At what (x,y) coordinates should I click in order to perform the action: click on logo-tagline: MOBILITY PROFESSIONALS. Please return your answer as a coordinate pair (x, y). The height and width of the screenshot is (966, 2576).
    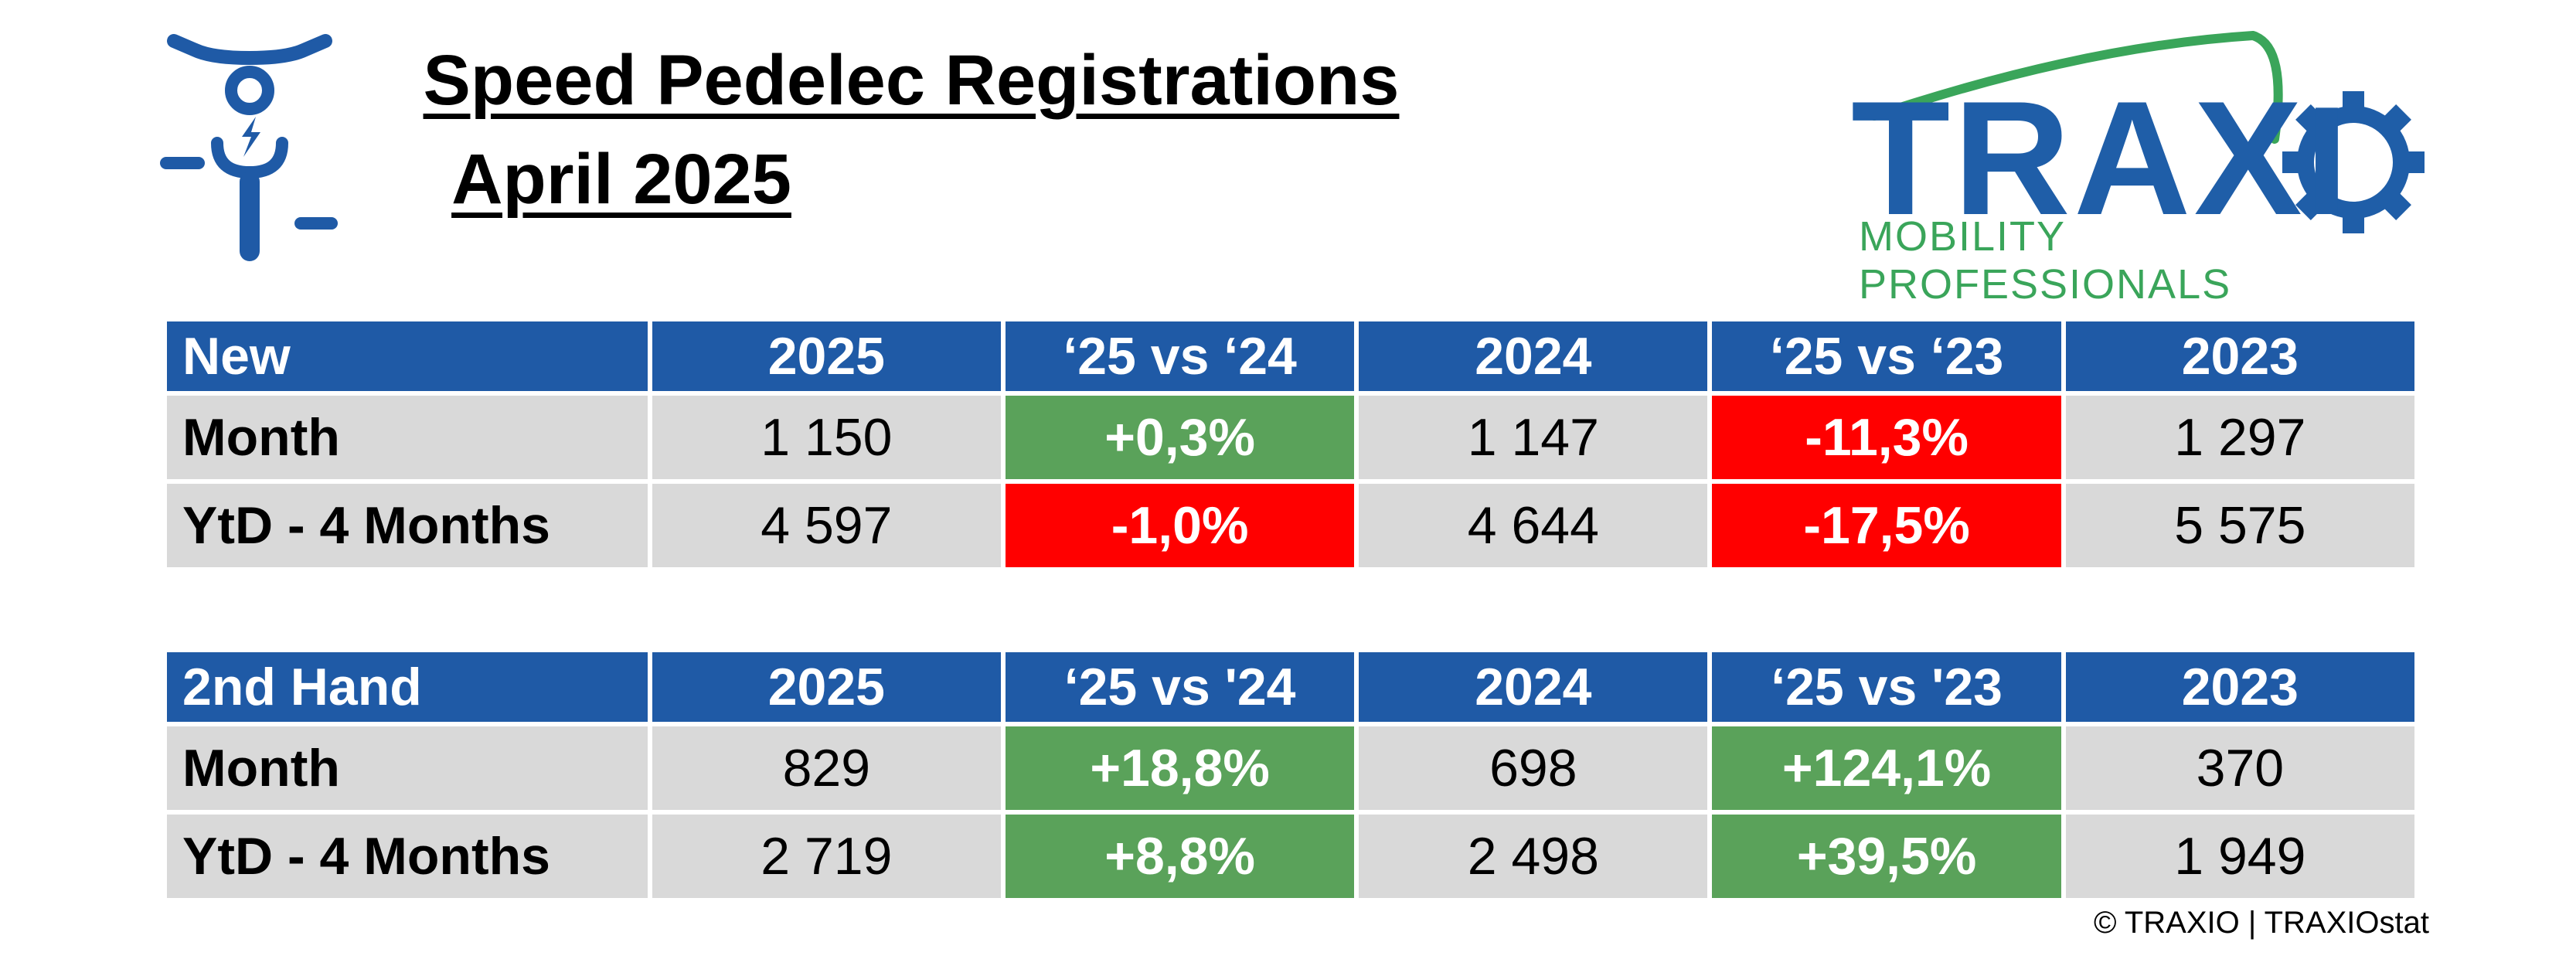
    Looking at the image, I should click on (2045, 260).